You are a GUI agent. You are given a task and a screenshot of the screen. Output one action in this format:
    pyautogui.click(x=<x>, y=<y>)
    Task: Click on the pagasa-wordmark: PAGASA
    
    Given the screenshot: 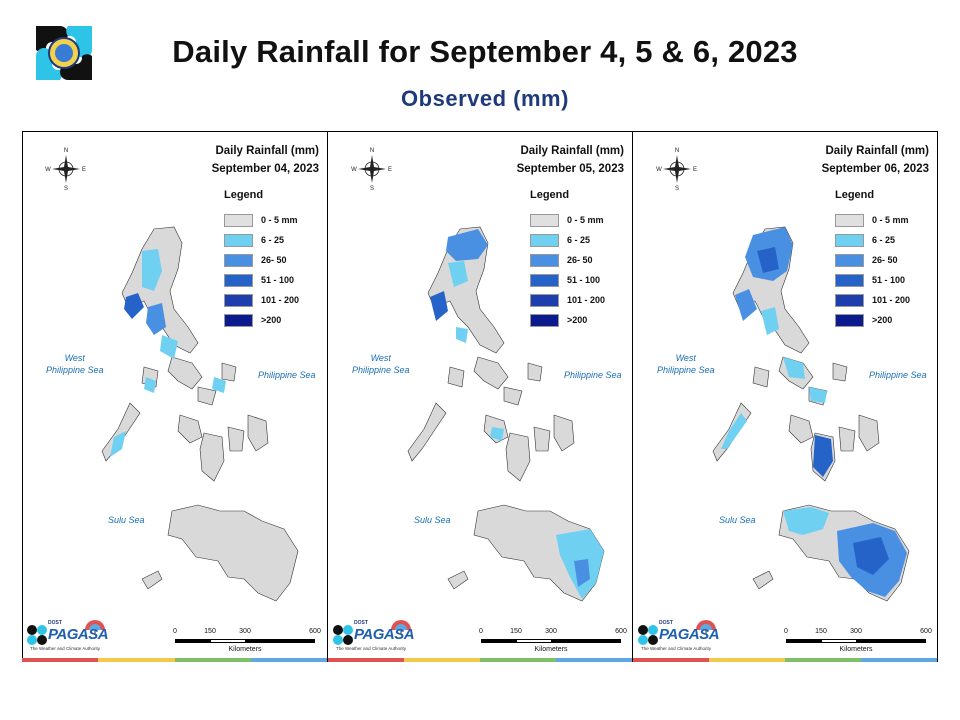 What is the action you would take?
    pyautogui.click(x=384, y=634)
    